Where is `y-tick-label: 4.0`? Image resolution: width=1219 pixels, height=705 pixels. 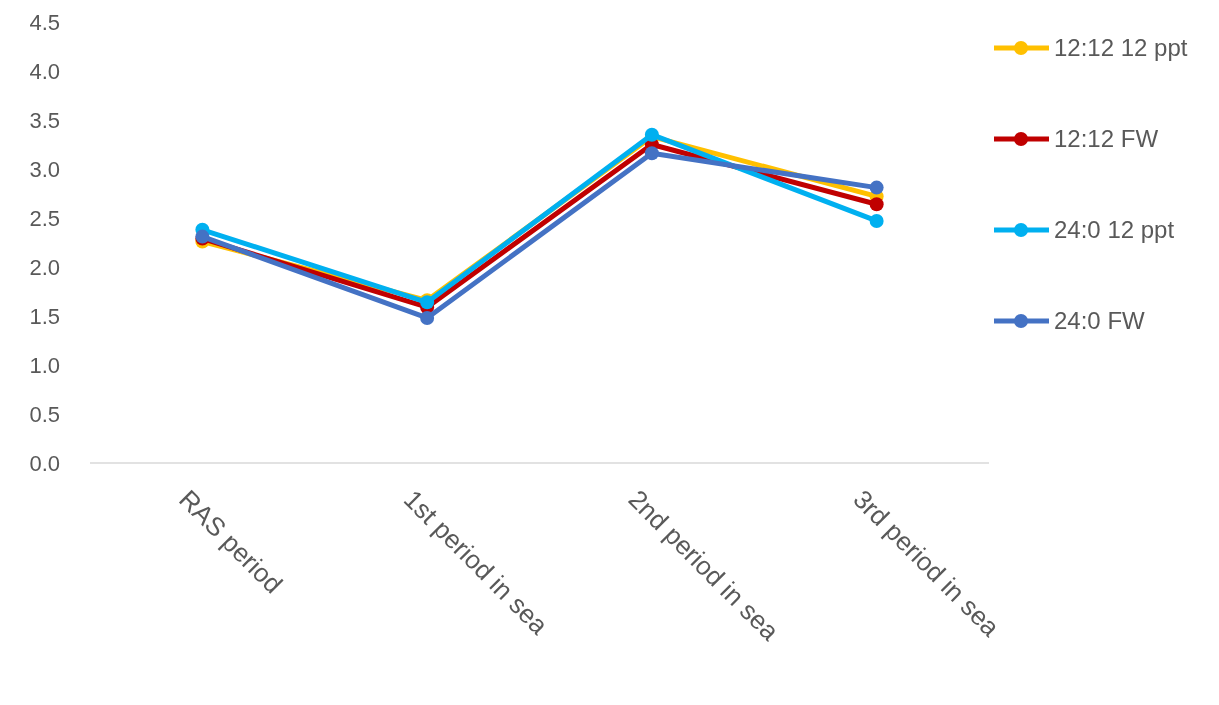
y-tick-label: 4.0 is located at coordinates (44, 71).